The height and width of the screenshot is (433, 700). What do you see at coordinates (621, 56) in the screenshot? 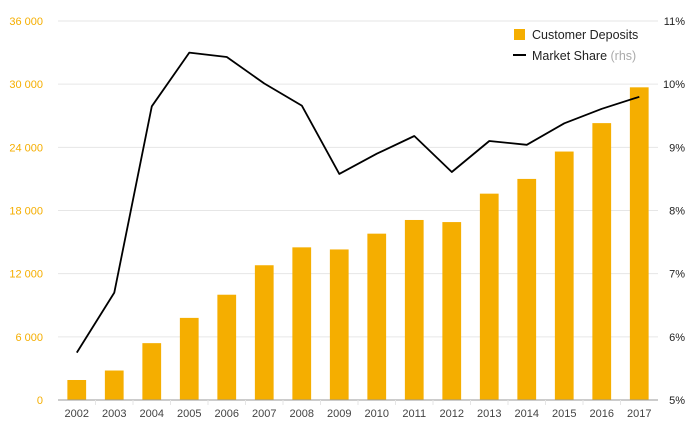
I see `legend-label-suffix: (rhs)` at bounding box center [621, 56].